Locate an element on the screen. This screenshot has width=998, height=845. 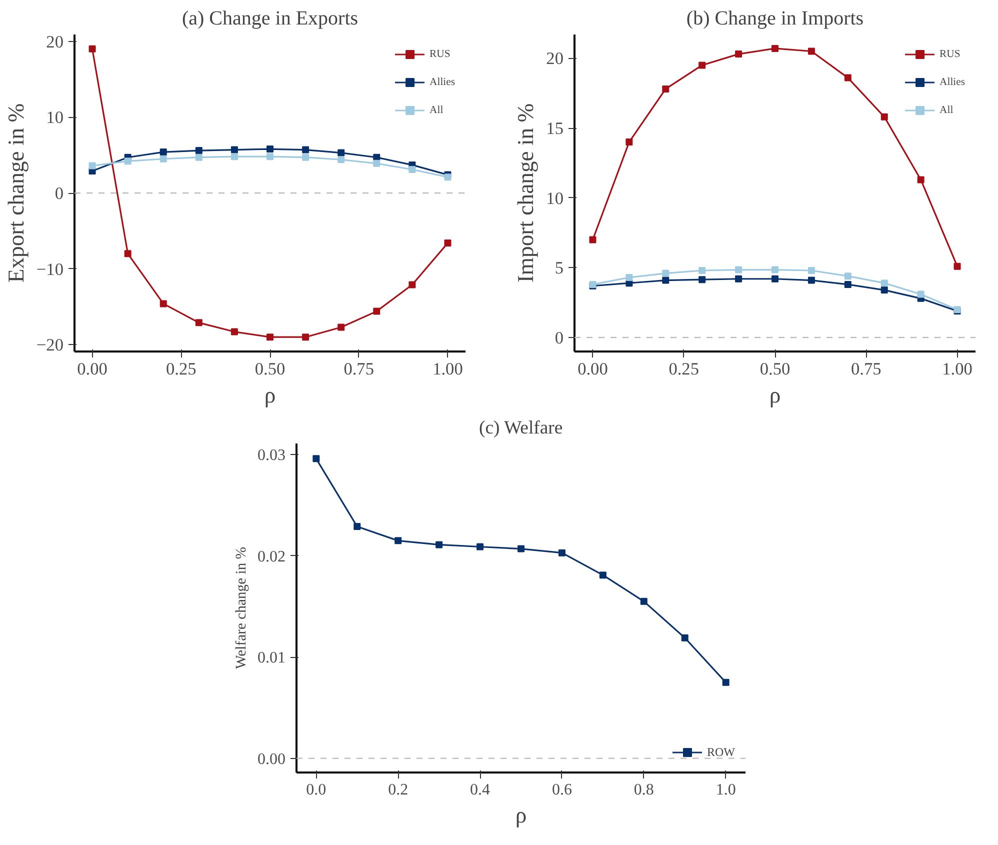
y-tick-label: 10 is located at coordinates (55, 118).